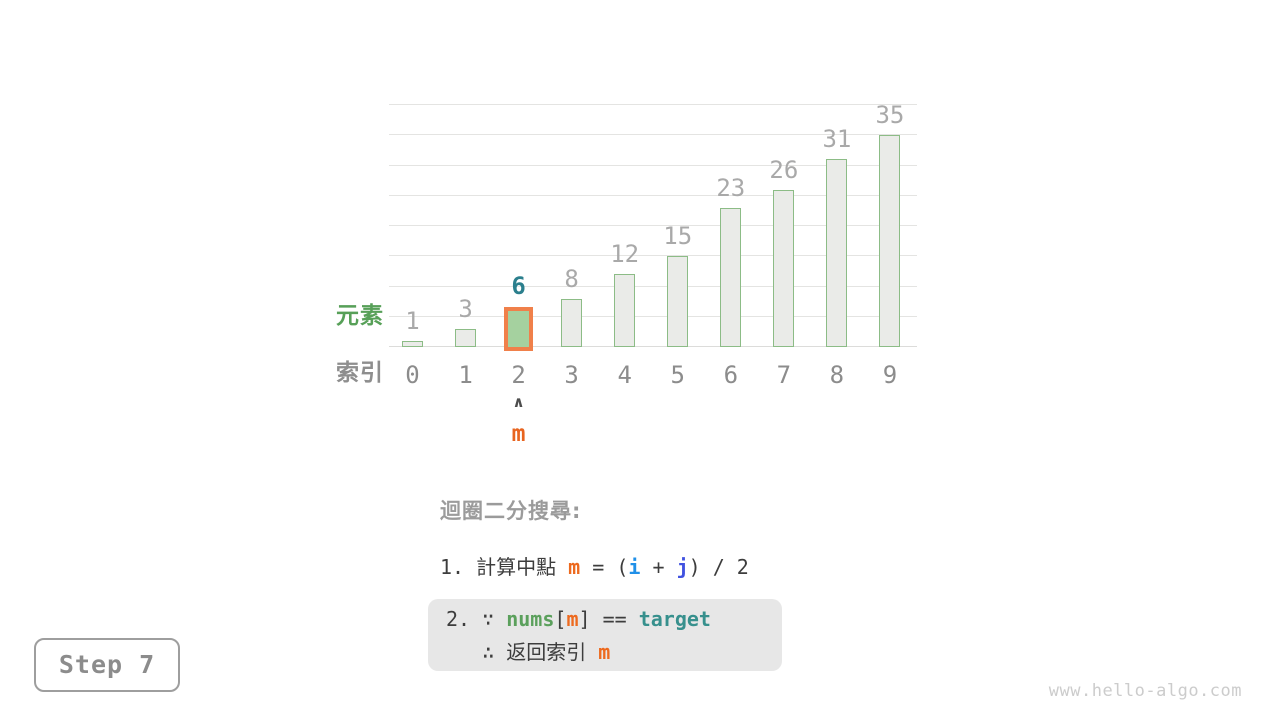 Image resolution: width=1280 pixels, height=720 pixels. I want to click on index-label: 1, so click(465, 375).